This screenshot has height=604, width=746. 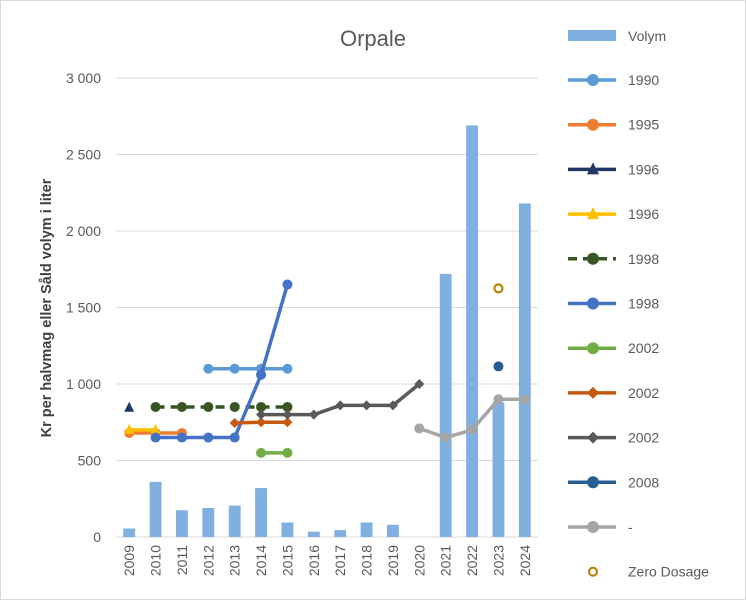 I want to click on x-tick-label: 2015, so click(x=287, y=560).